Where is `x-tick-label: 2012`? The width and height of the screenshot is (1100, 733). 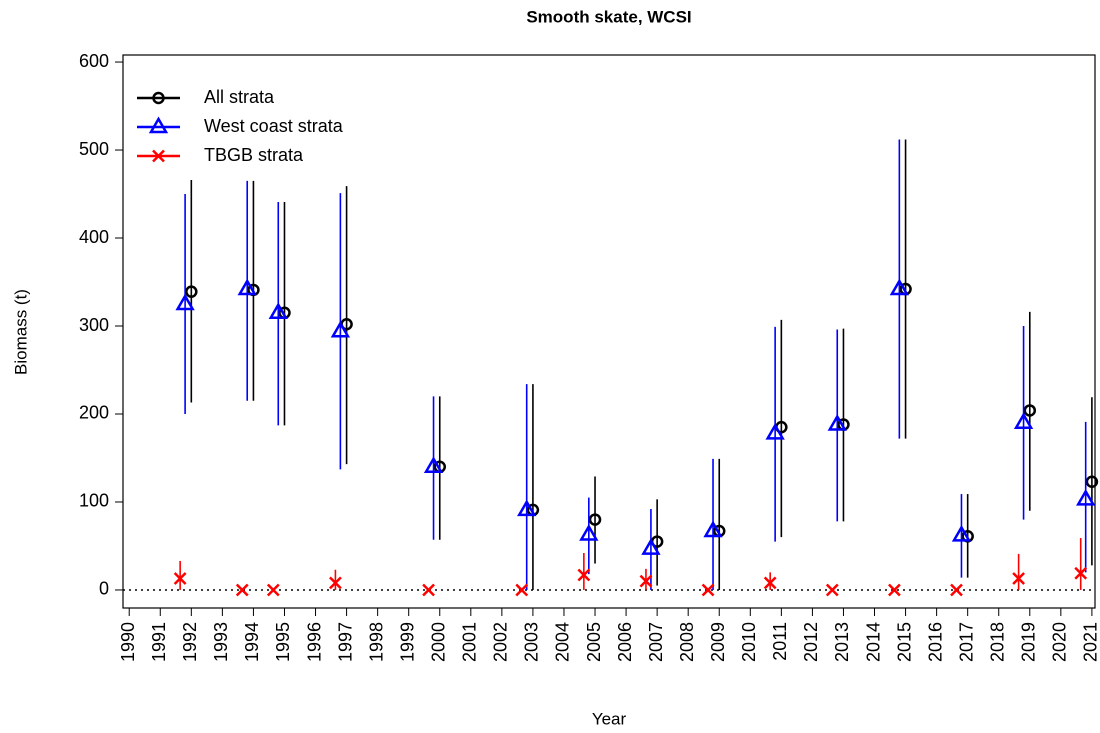
x-tick-label: 2012 is located at coordinates (811, 642).